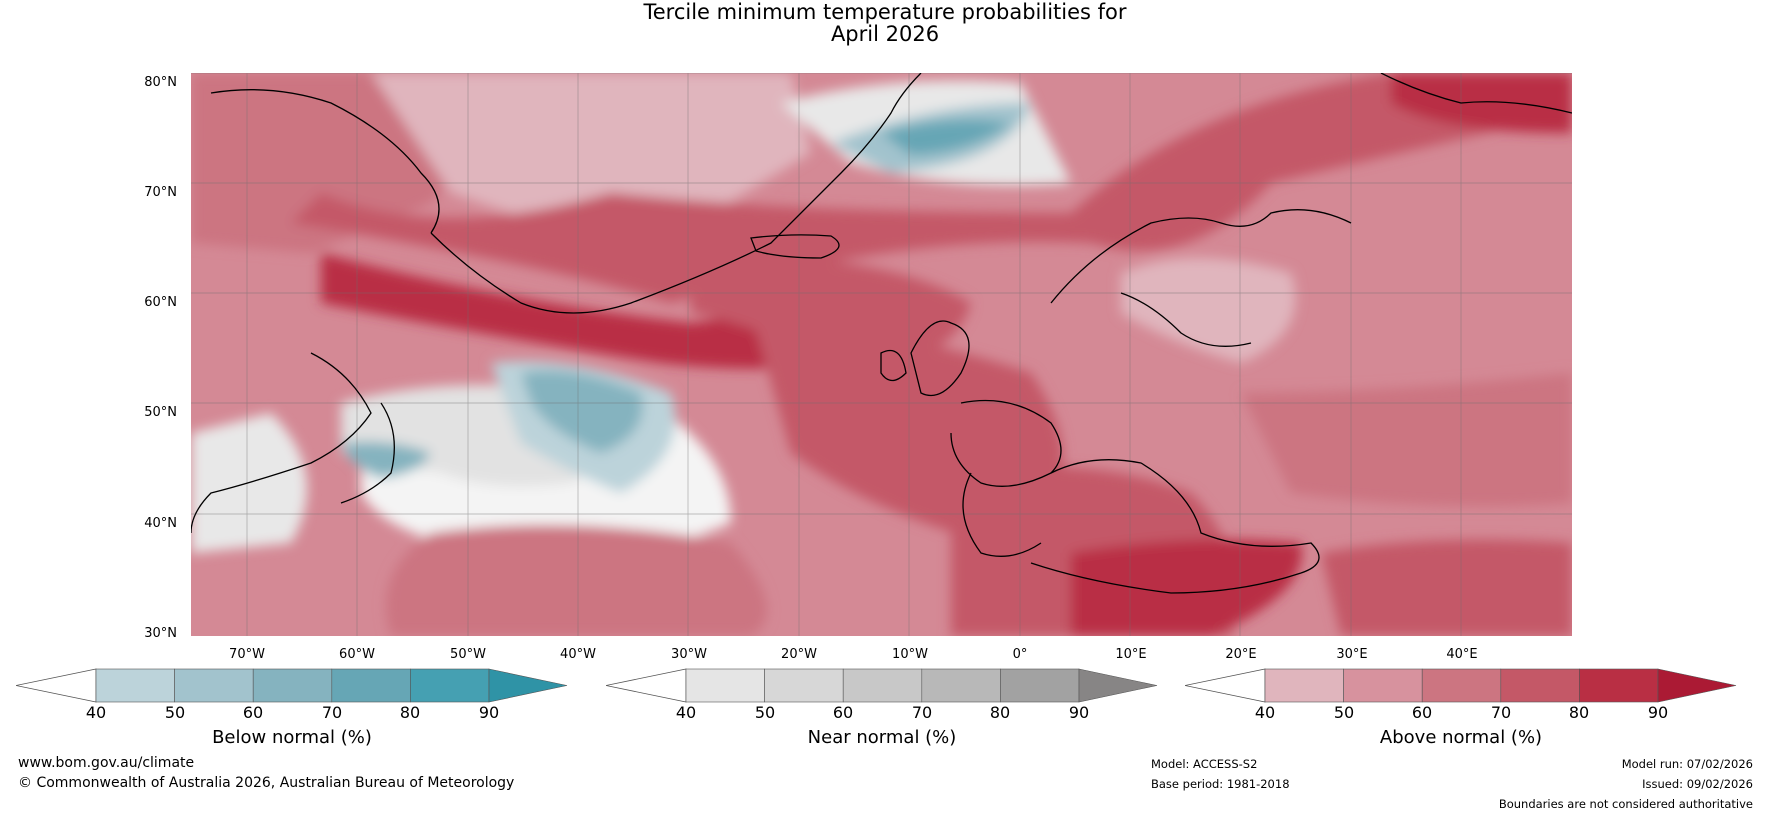 The height and width of the screenshot is (816, 1770). Describe the element at coordinates (893, 365) in the screenshot. I see `coast-ireland` at that location.